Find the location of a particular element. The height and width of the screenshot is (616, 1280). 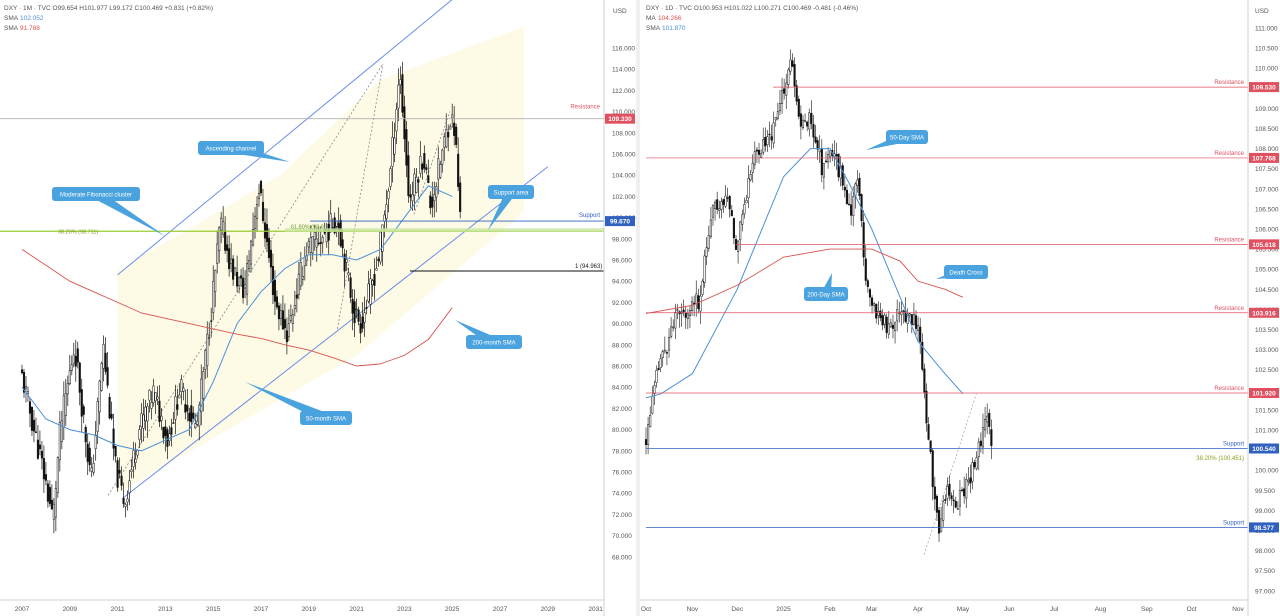

right-resistance-2-label: Resistance is located at coordinates (1229, 154).